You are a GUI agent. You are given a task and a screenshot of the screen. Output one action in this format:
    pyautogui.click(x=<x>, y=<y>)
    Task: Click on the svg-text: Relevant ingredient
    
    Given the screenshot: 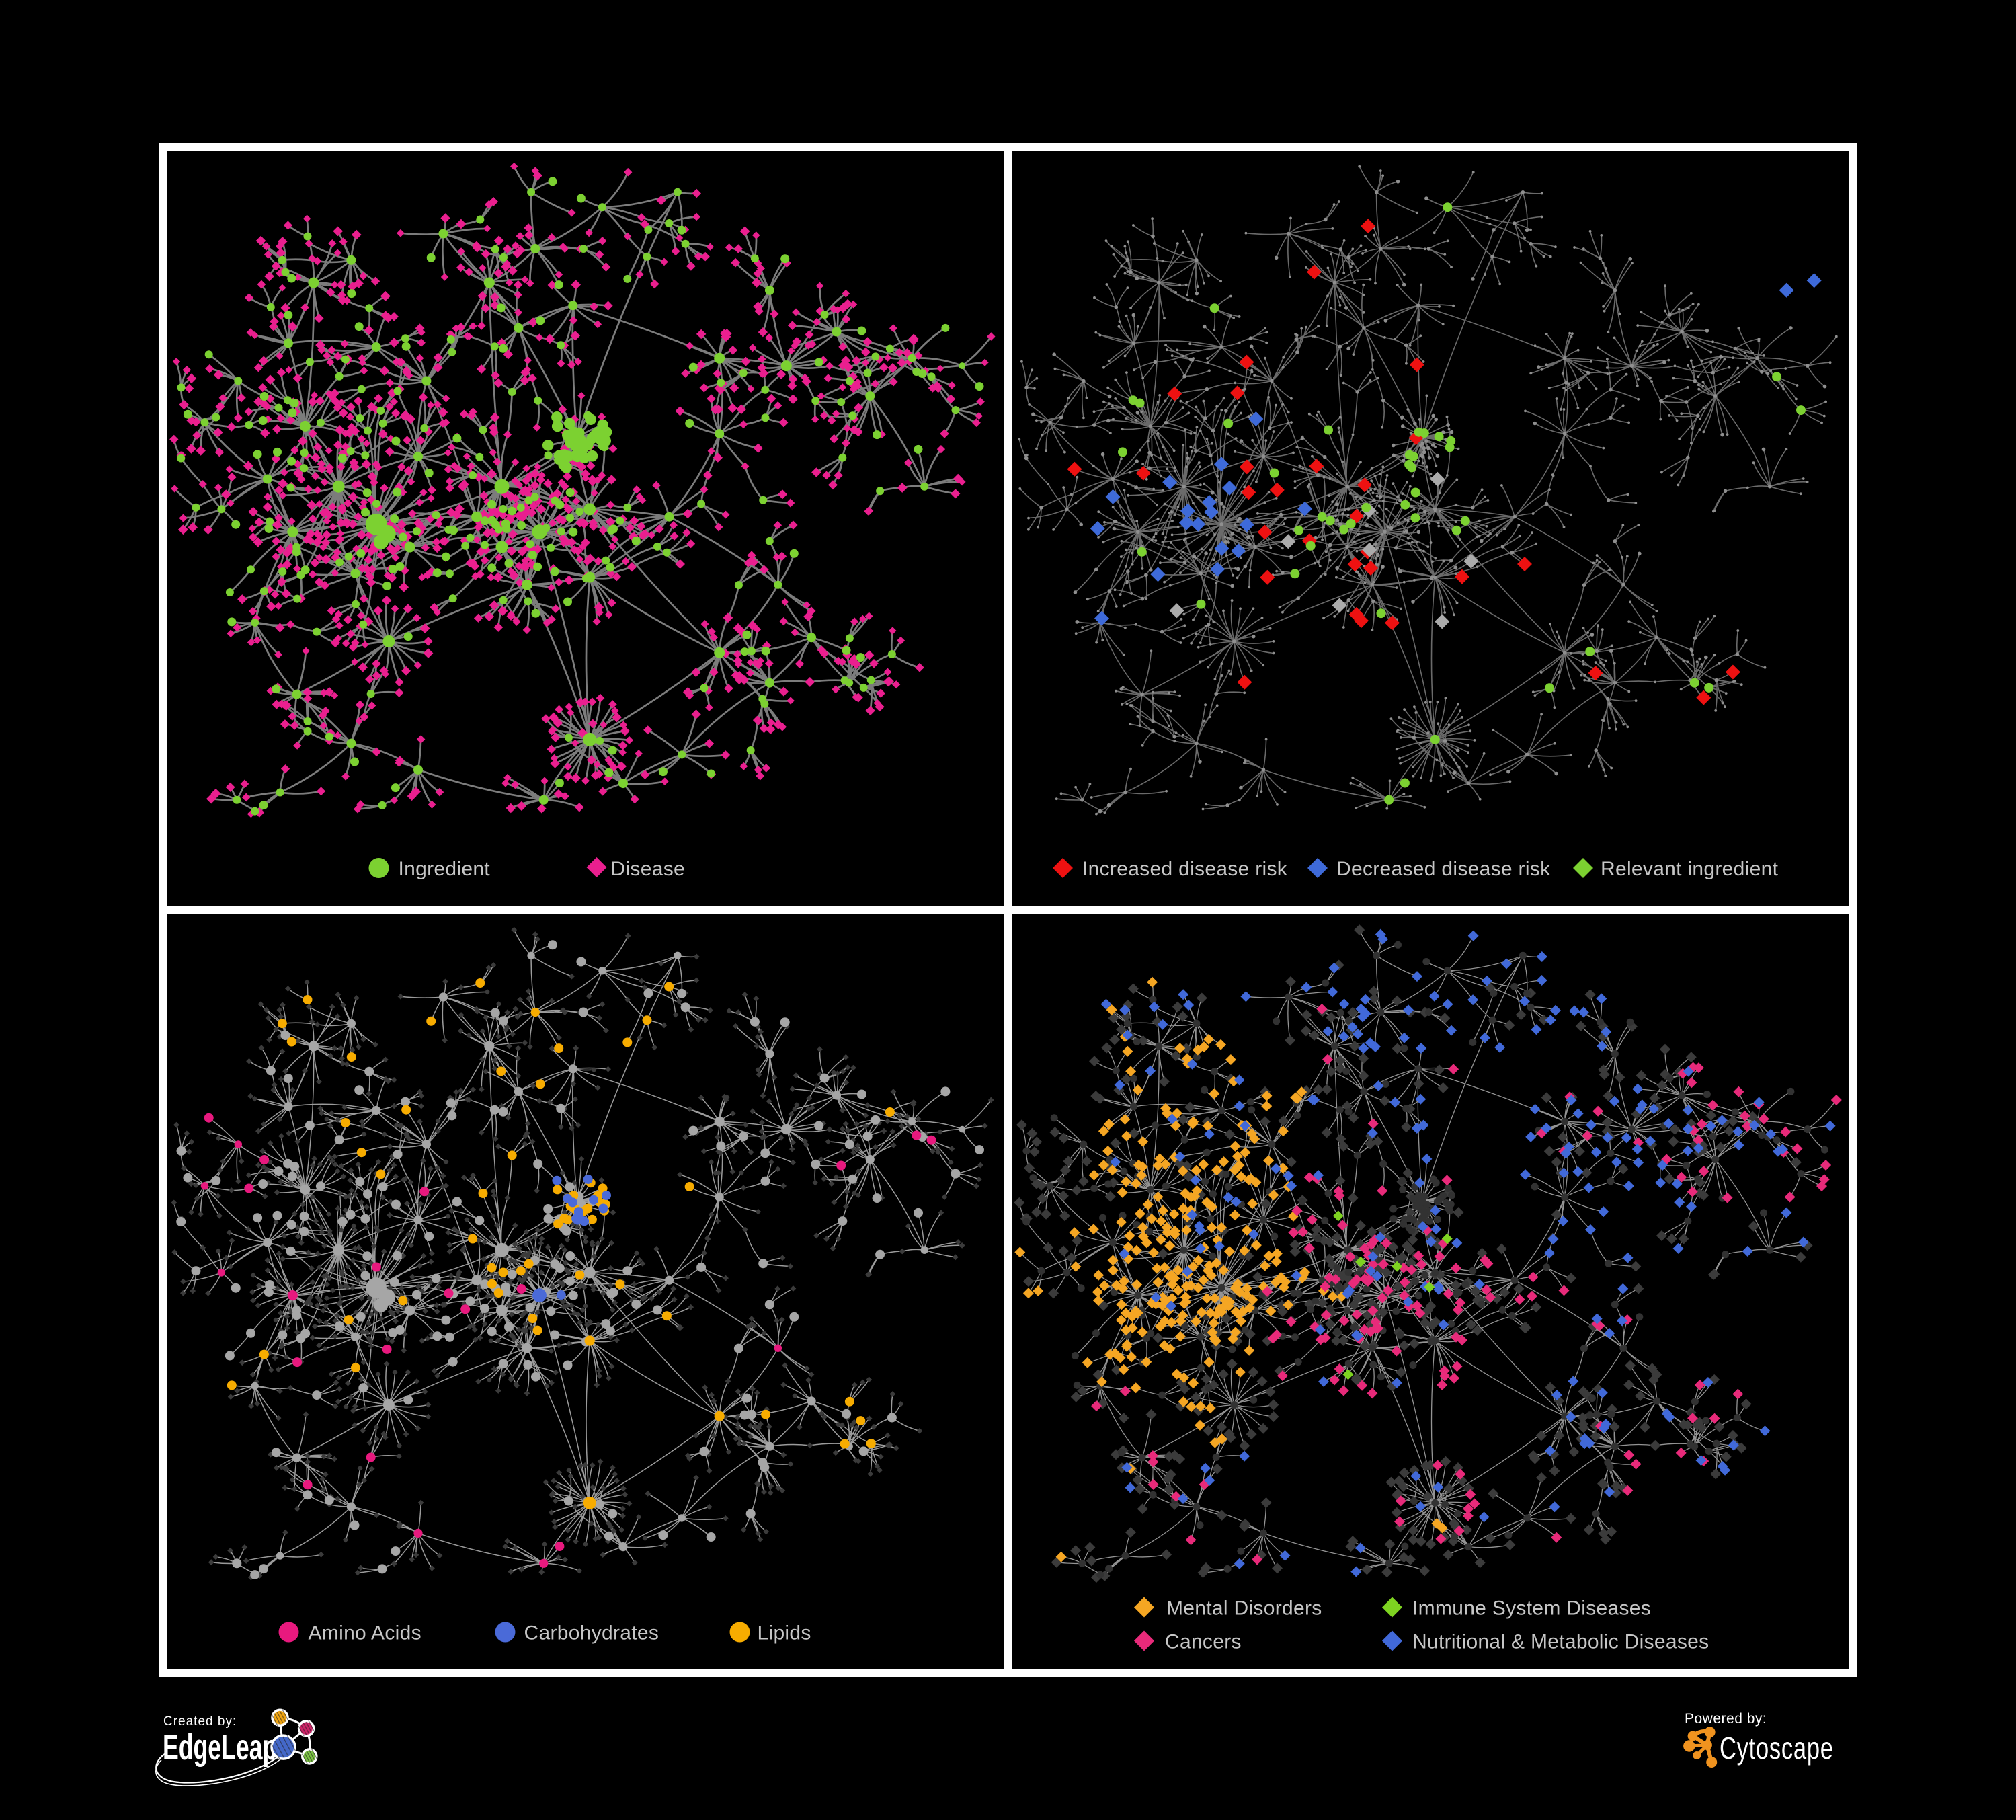 What is the action you would take?
    pyautogui.click(x=1690, y=869)
    